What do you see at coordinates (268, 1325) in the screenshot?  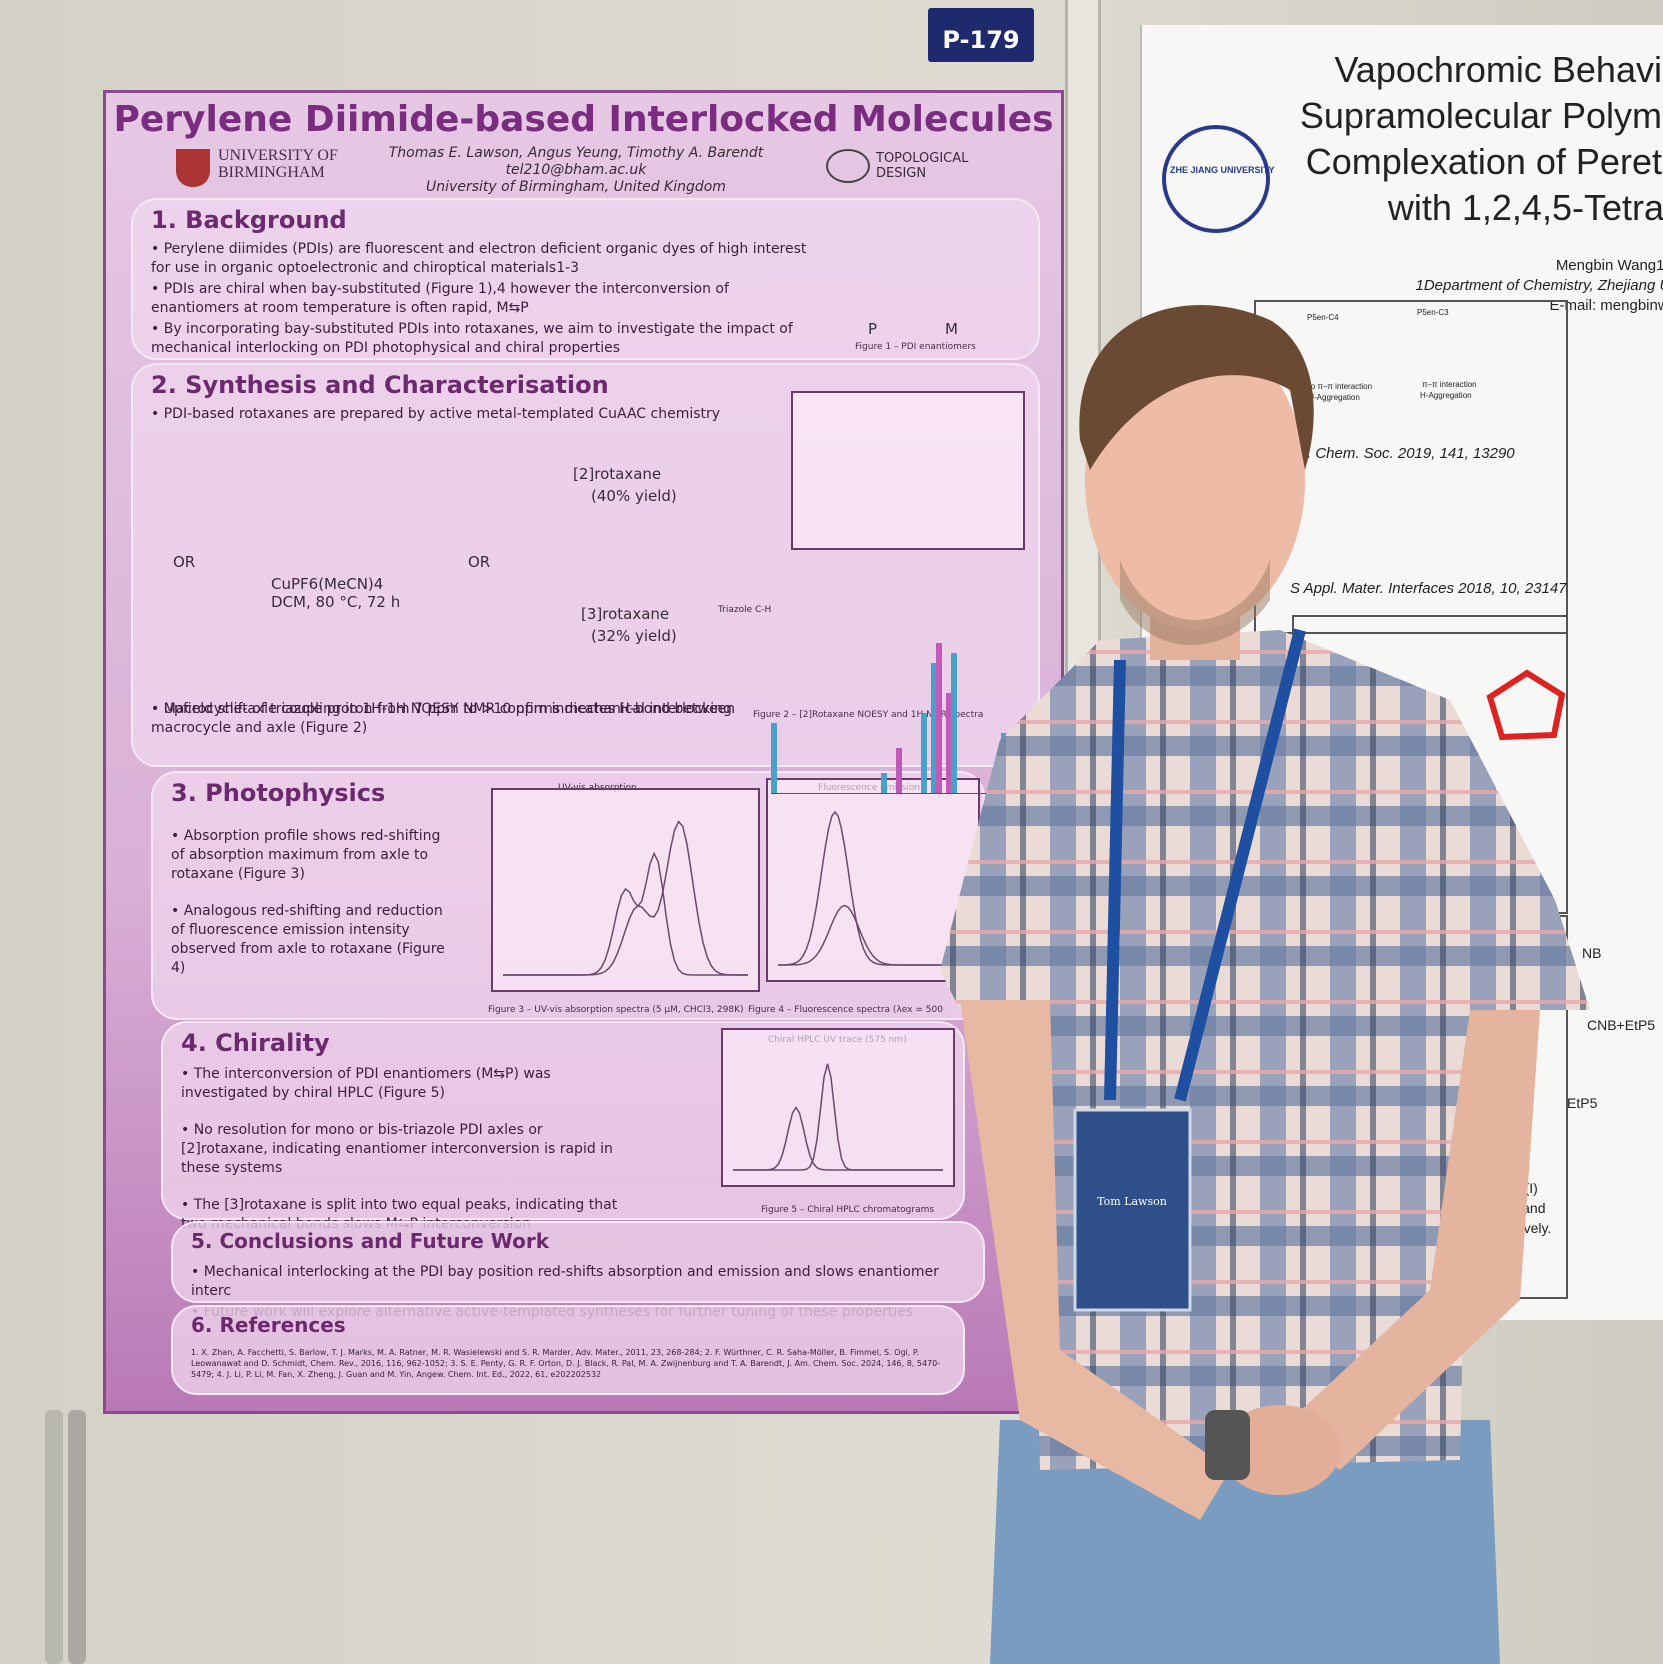 I see `section-heading: 6. References` at bounding box center [268, 1325].